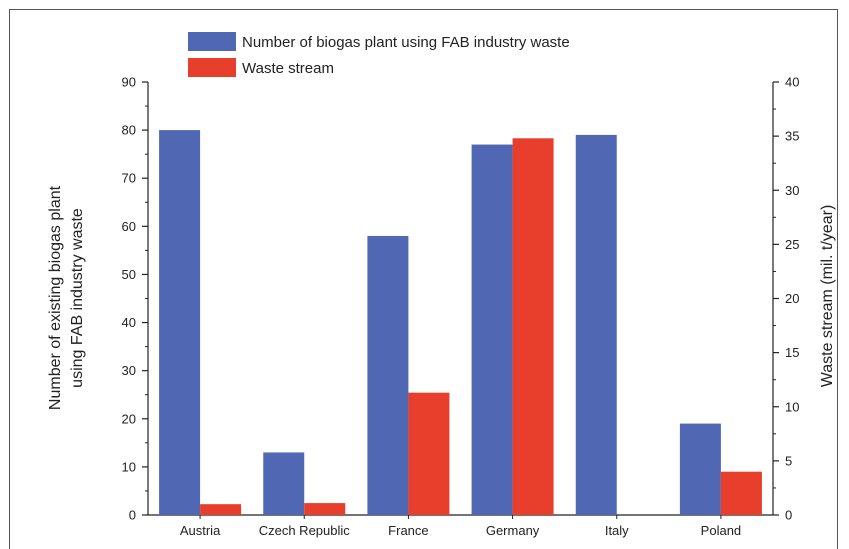  What do you see at coordinates (408, 530) in the screenshot?
I see `x-tick-label: France` at bounding box center [408, 530].